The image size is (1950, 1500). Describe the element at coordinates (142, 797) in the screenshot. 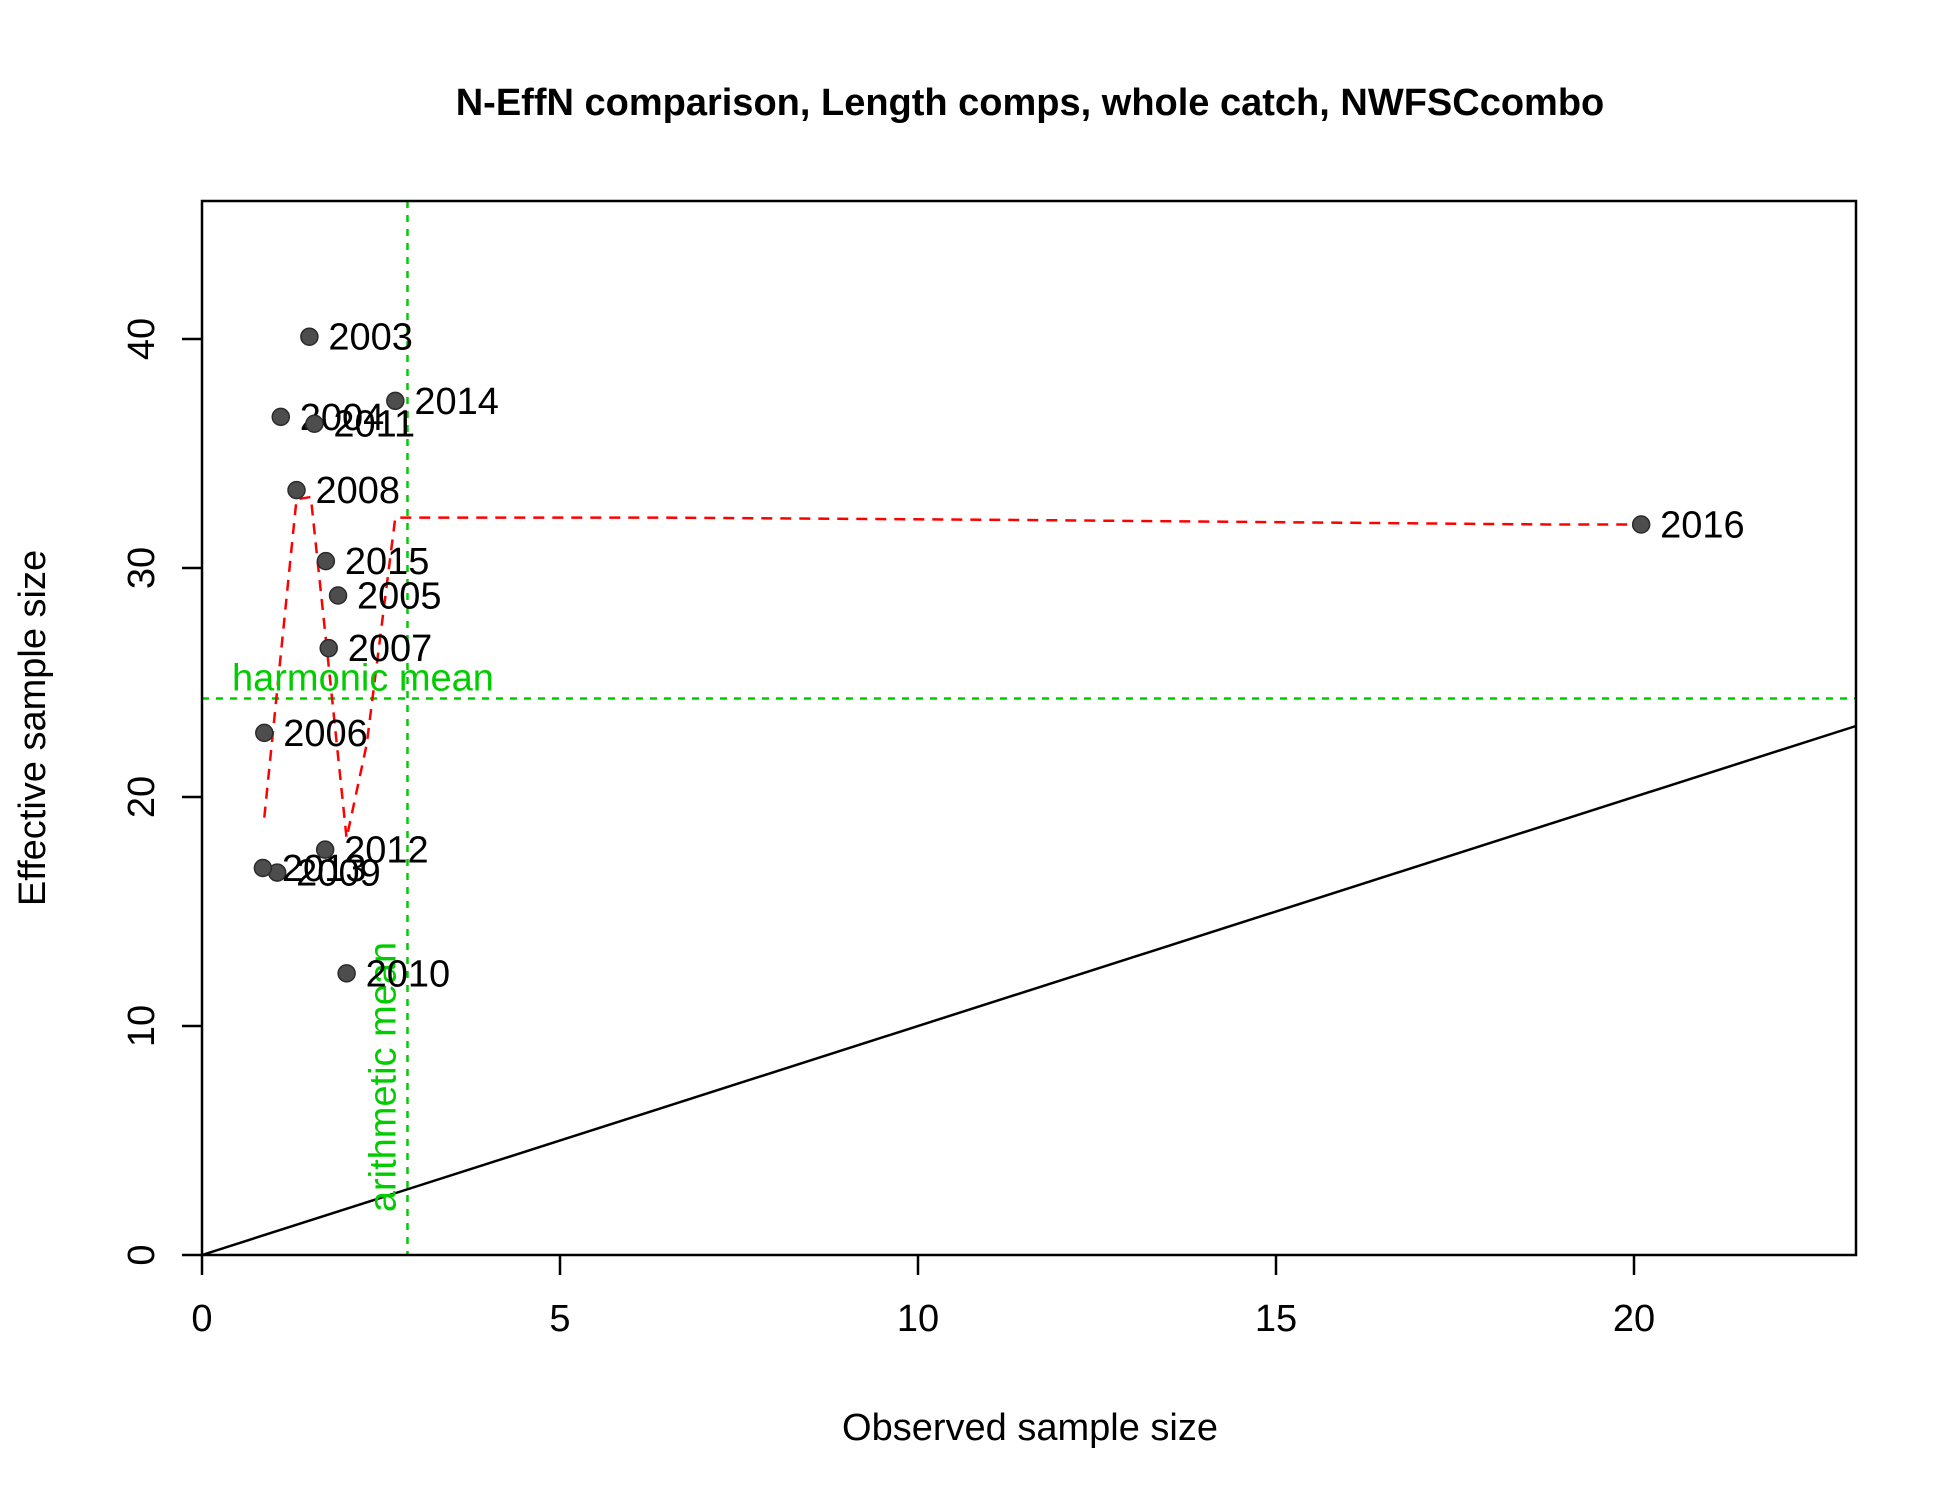

I see `y-tick-label-20: 20` at that location.